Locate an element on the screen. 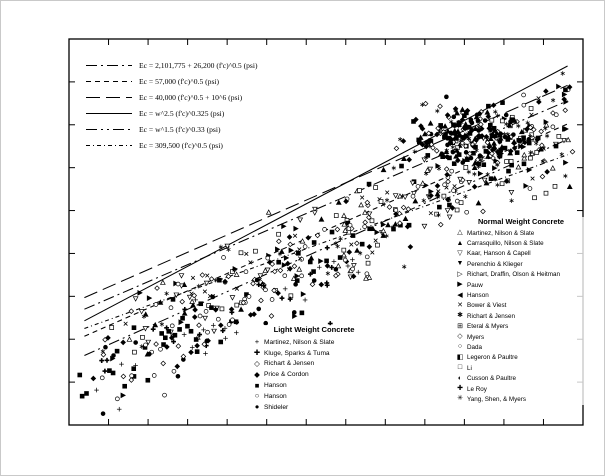 The image size is (605, 476). star-icon: ✱ is located at coordinates (460, 316).